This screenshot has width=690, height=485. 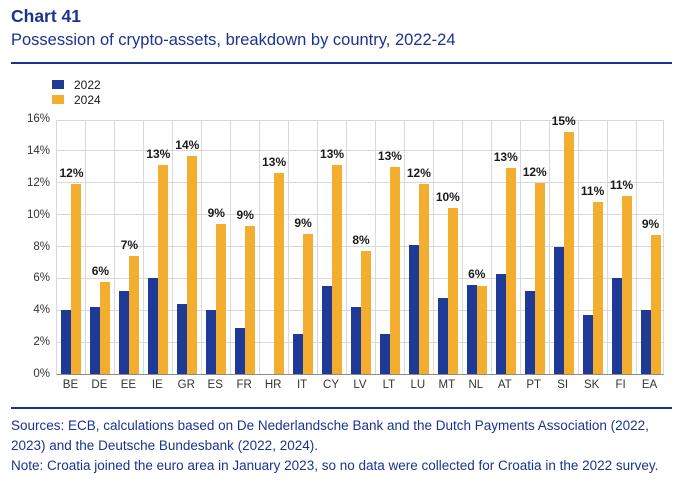 What do you see at coordinates (58, 84) in the screenshot?
I see `legend-swatch-2022` at bounding box center [58, 84].